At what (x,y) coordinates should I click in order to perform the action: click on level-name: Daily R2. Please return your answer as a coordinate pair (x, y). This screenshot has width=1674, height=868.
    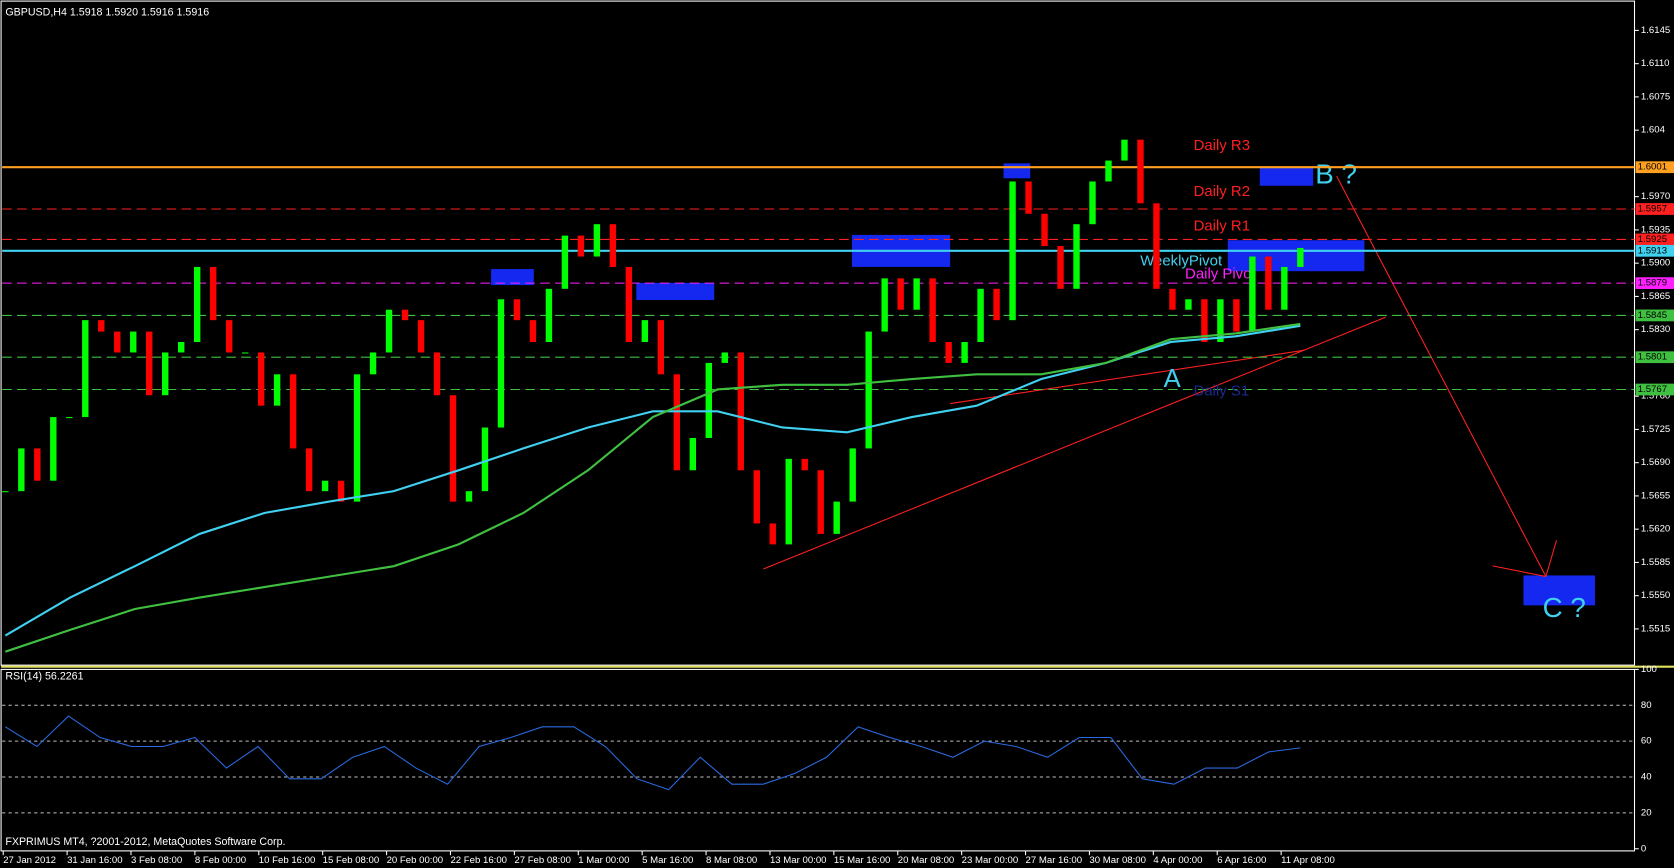
    Looking at the image, I should click on (1222, 191).